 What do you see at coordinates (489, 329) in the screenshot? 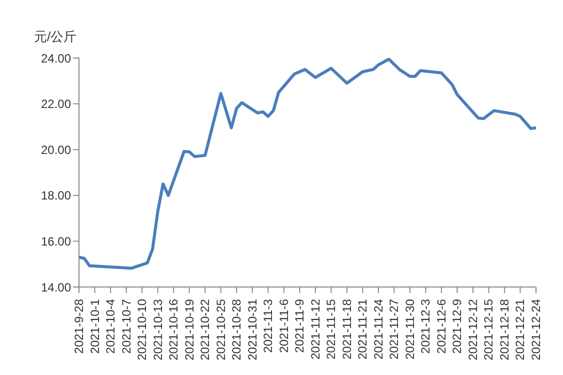
I see `x-tick-label: 2021-12-15` at bounding box center [489, 329].